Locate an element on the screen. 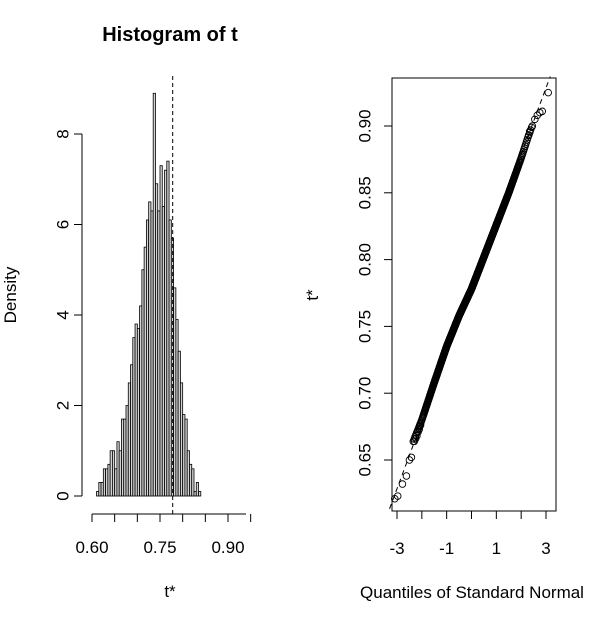 Image resolution: width=600 pixels, height=619 pixels. histogram-y-tick-label: 6 is located at coordinates (62, 224).